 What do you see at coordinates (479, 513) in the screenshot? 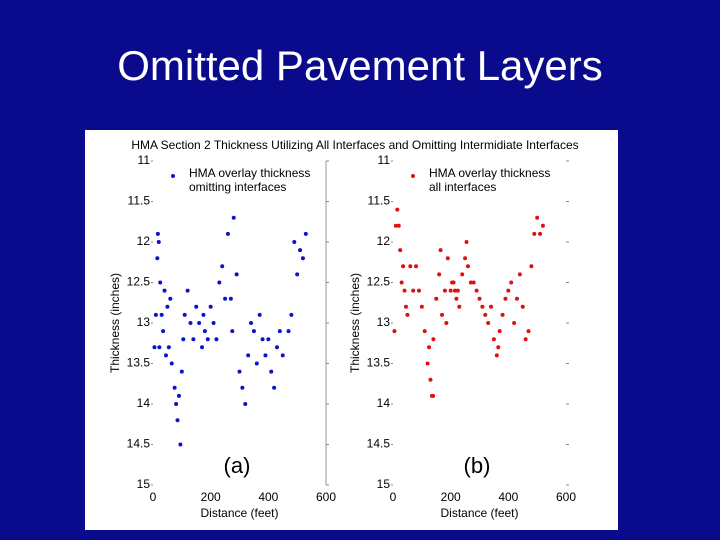
I see `x-axis-label: Distance (feet)` at bounding box center [479, 513].